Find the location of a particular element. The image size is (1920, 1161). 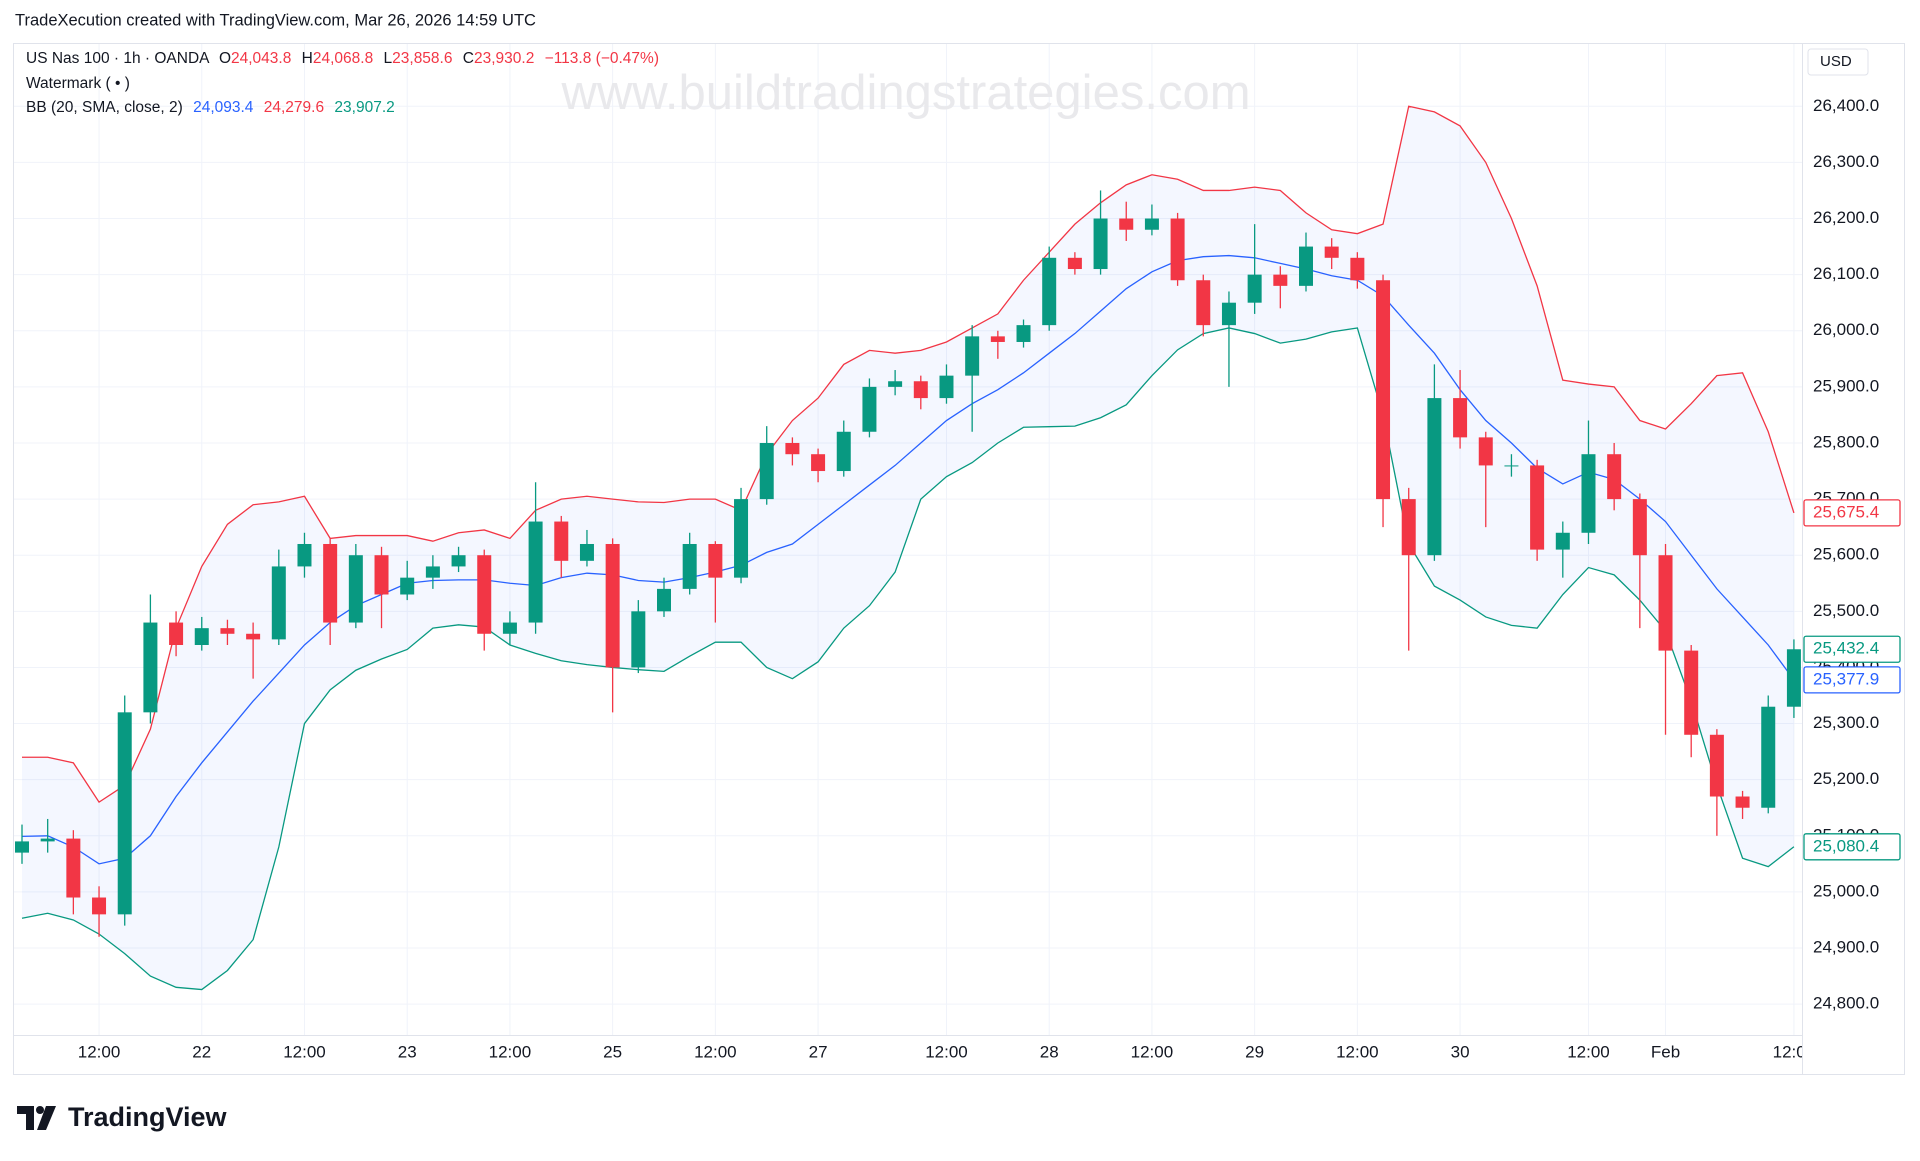

price-tag-label: 25,377.9 is located at coordinates (1846, 678).